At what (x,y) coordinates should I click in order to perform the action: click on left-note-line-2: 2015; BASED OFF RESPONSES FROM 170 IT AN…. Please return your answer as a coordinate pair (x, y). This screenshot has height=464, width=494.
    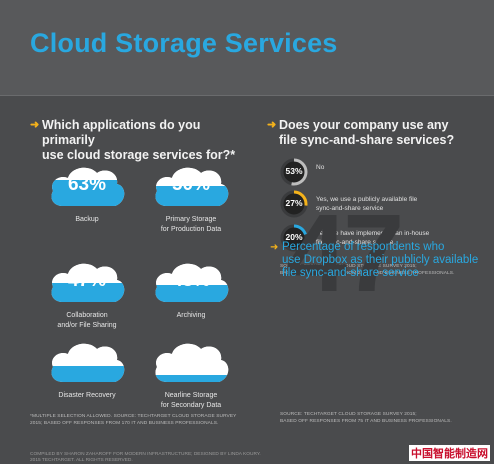
    Looking at the image, I should click on (124, 423).